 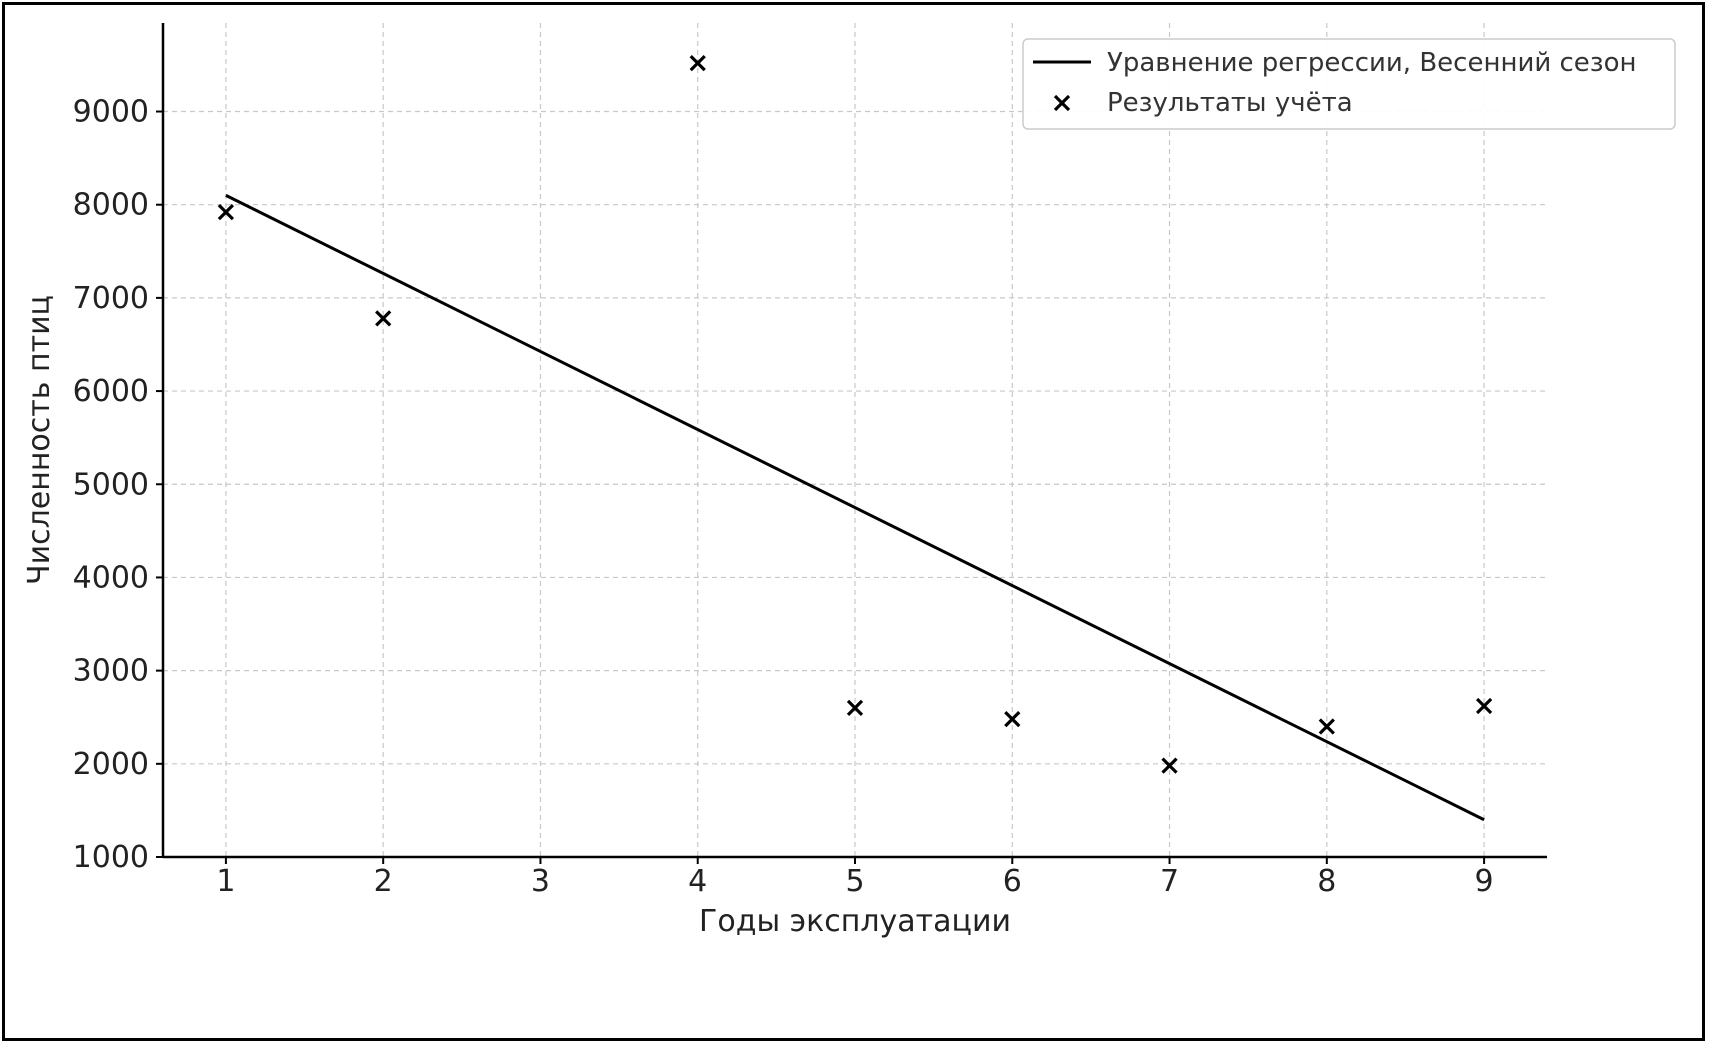 What do you see at coordinates (111, 391) in the screenshot?
I see `y-tick-label-6000: 6000` at bounding box center [111, 391].